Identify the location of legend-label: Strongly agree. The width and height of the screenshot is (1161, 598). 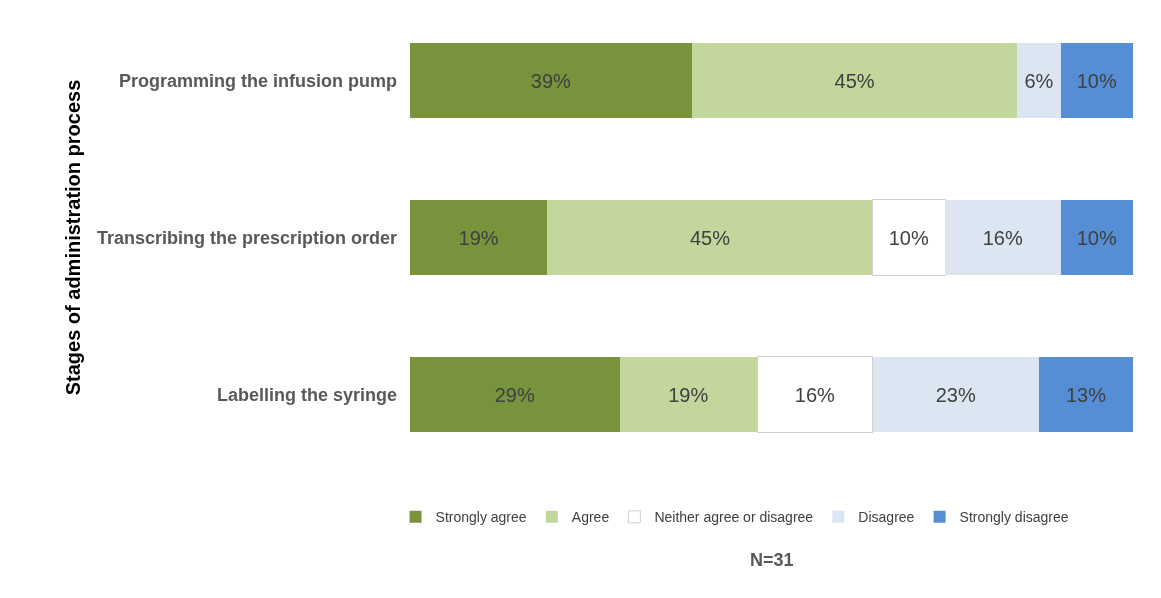
(481, 517).